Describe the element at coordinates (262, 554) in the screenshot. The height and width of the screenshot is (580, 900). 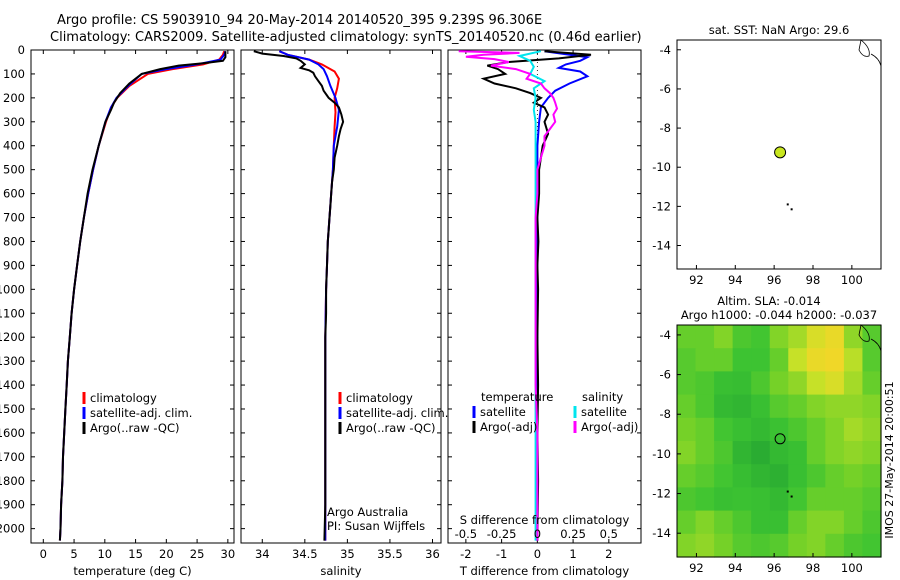
I see `salinity-xtick-label: 34` at that location.